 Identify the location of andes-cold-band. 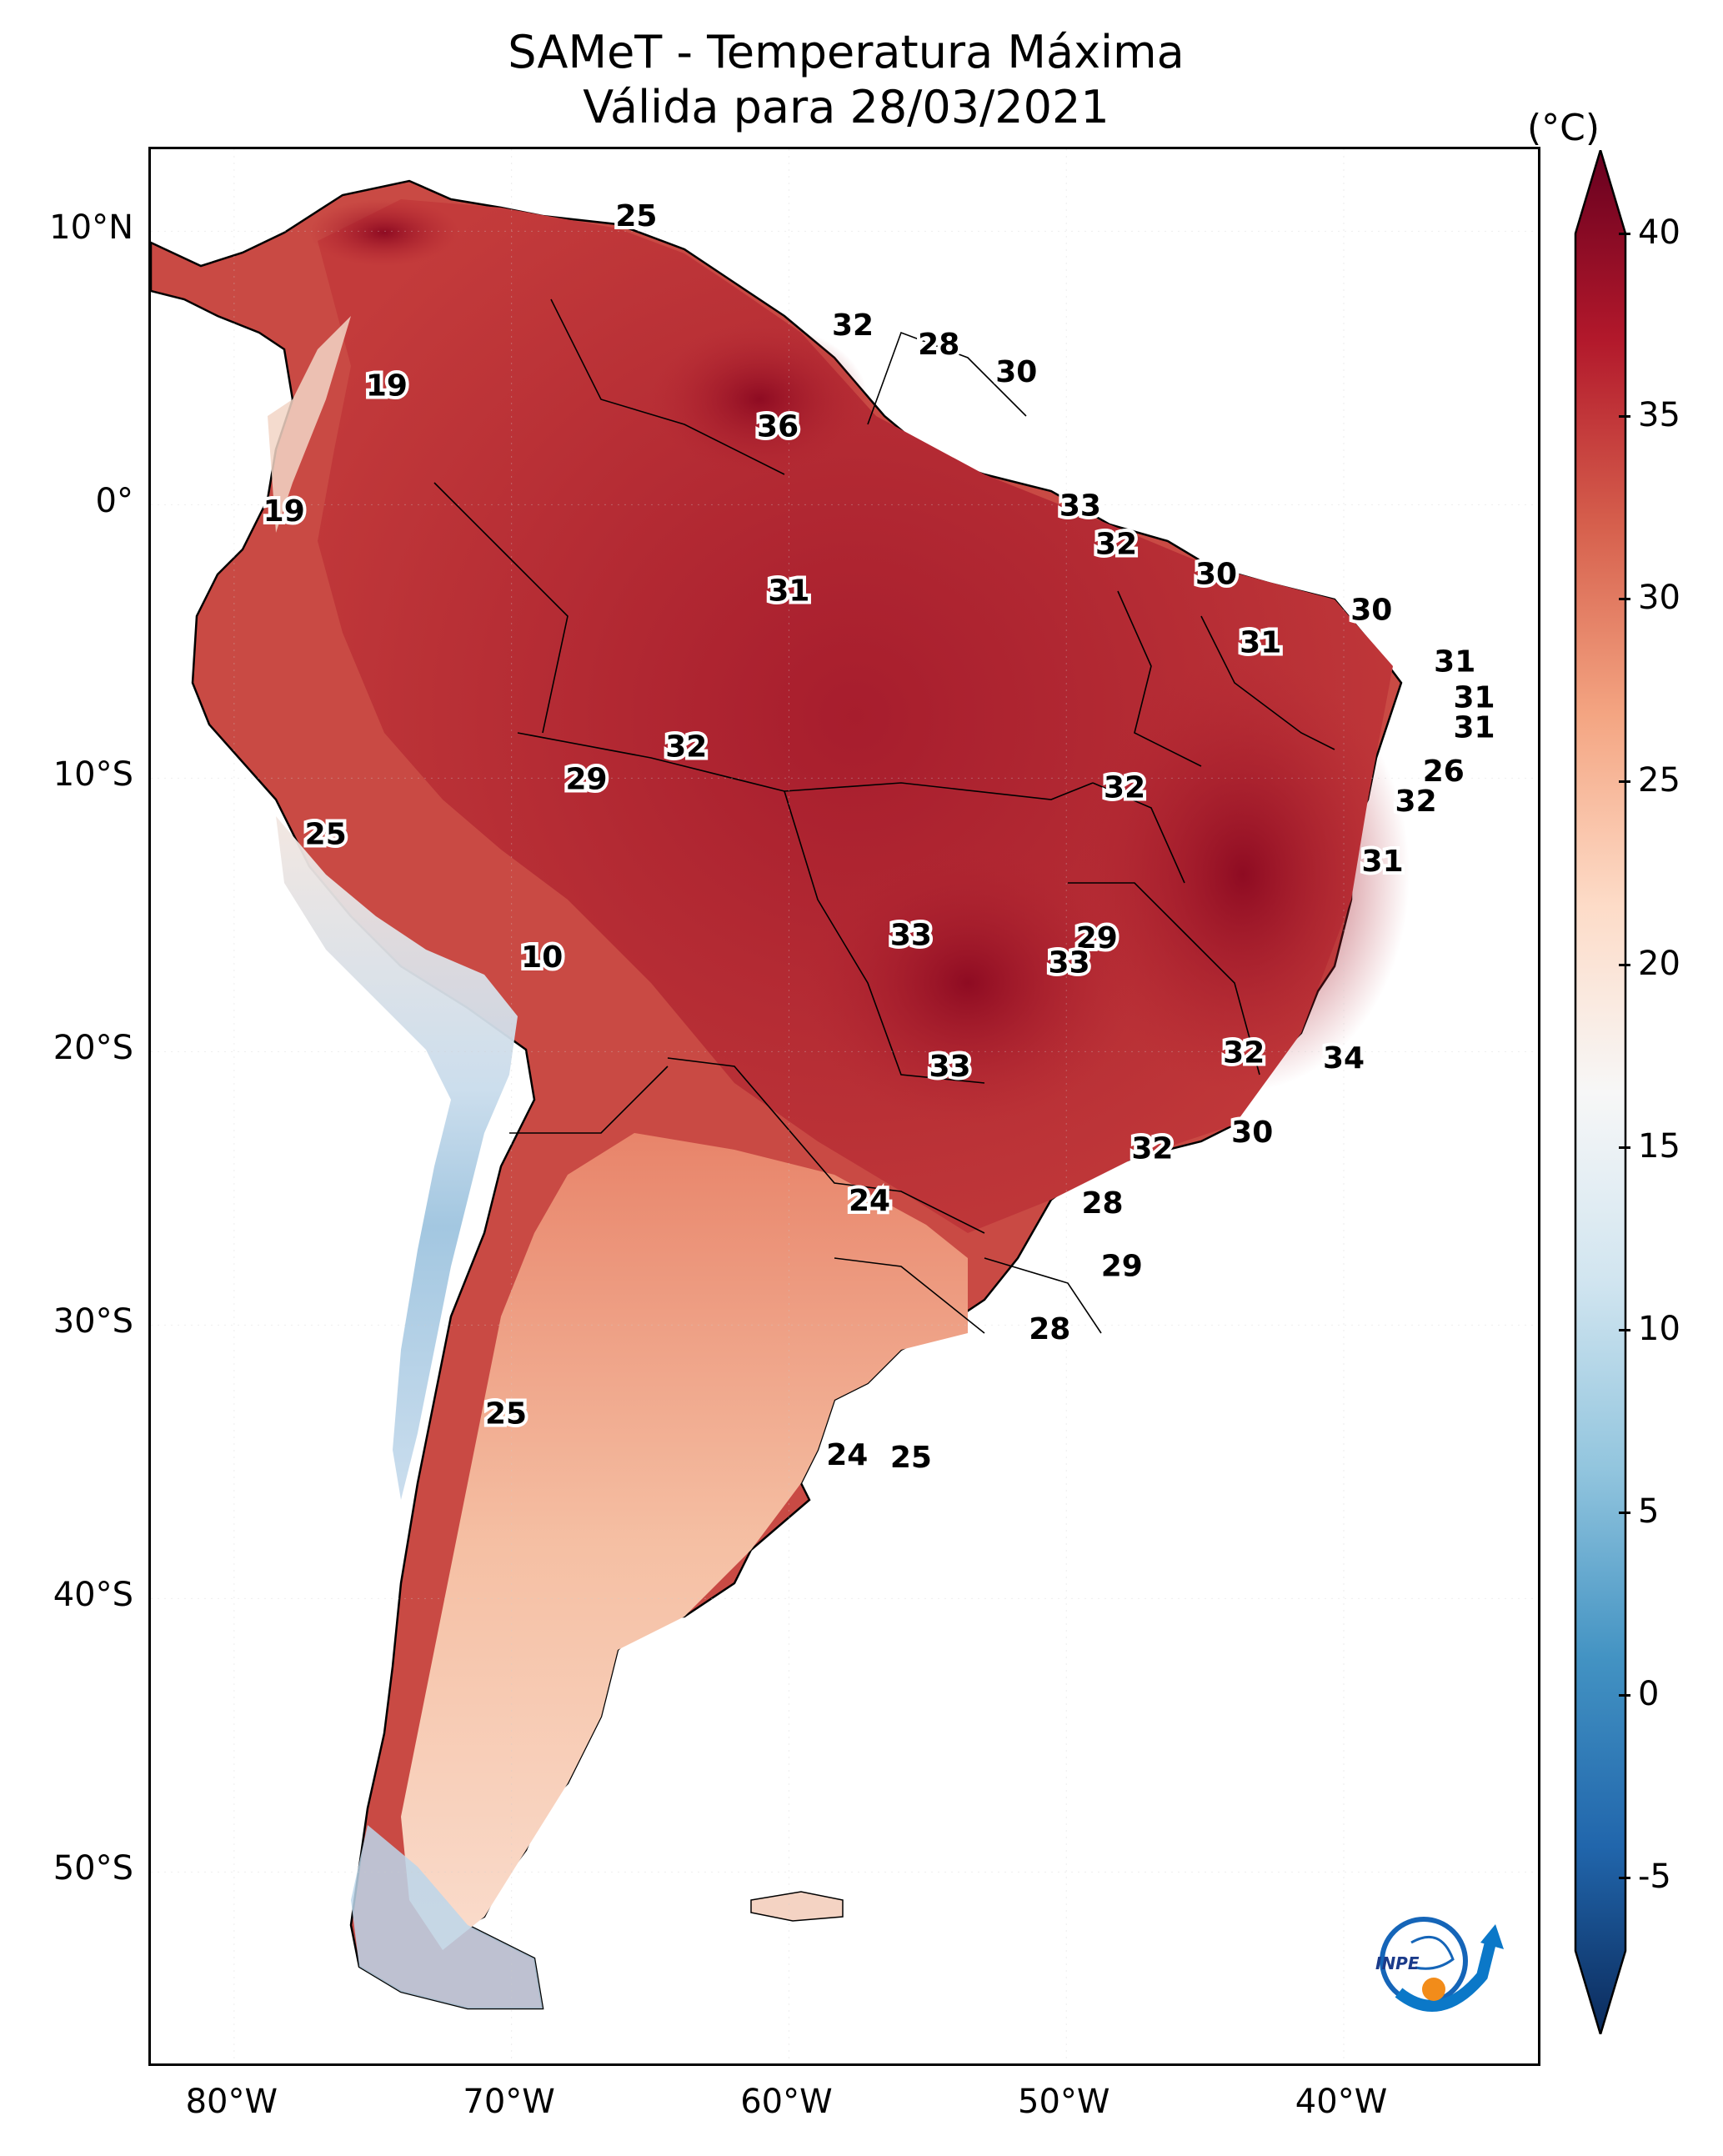
(397, 1158).